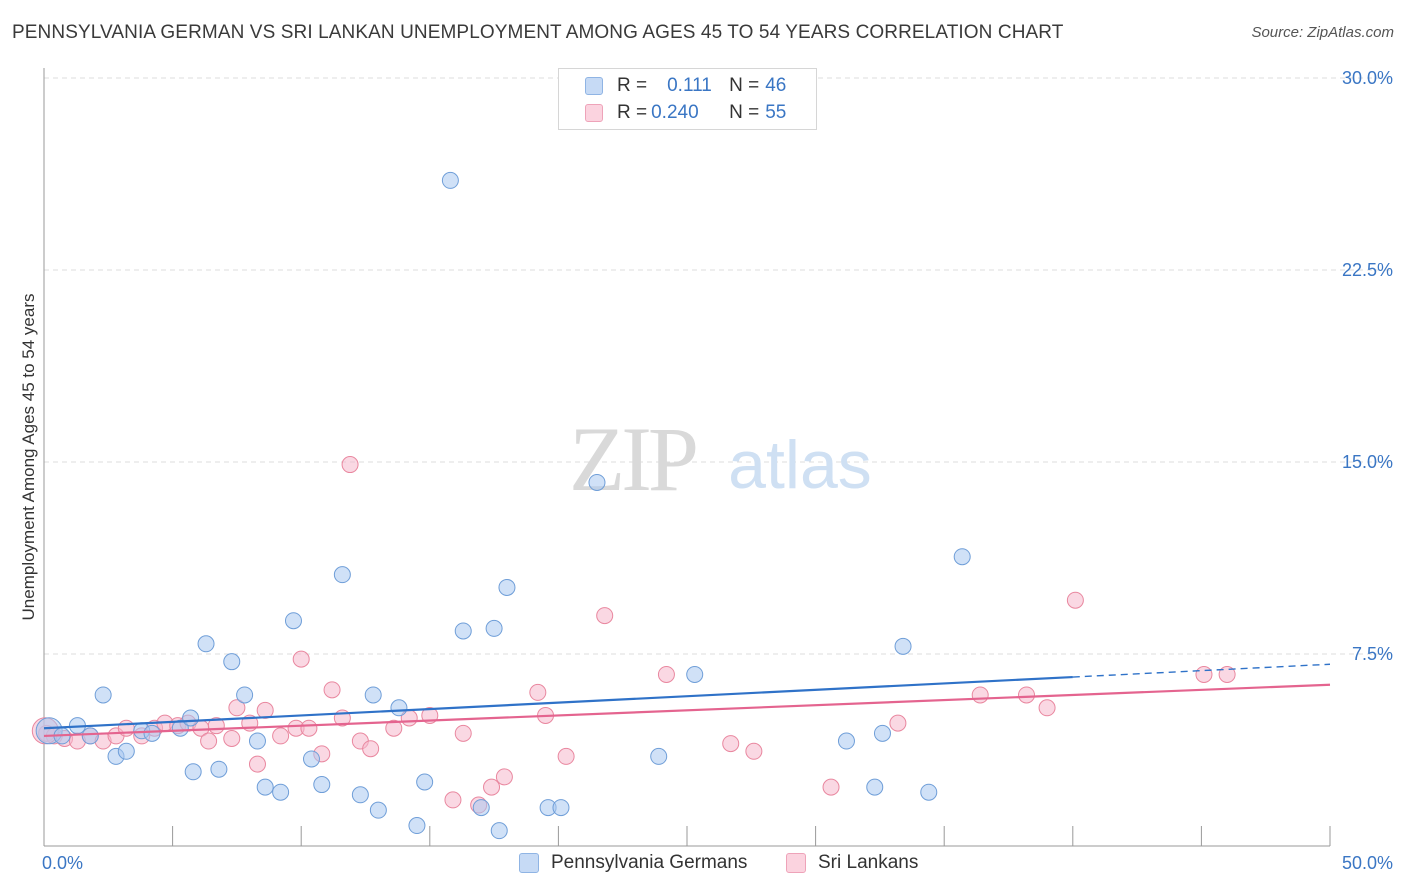 The height and width of the screenshot is (892, 1406). What do you see at coordinates (28, 457) in the screenshot?
I see `y-axis-label: Unemployment Among Ages 45 to 54 years` at bounding box center [28, 457].